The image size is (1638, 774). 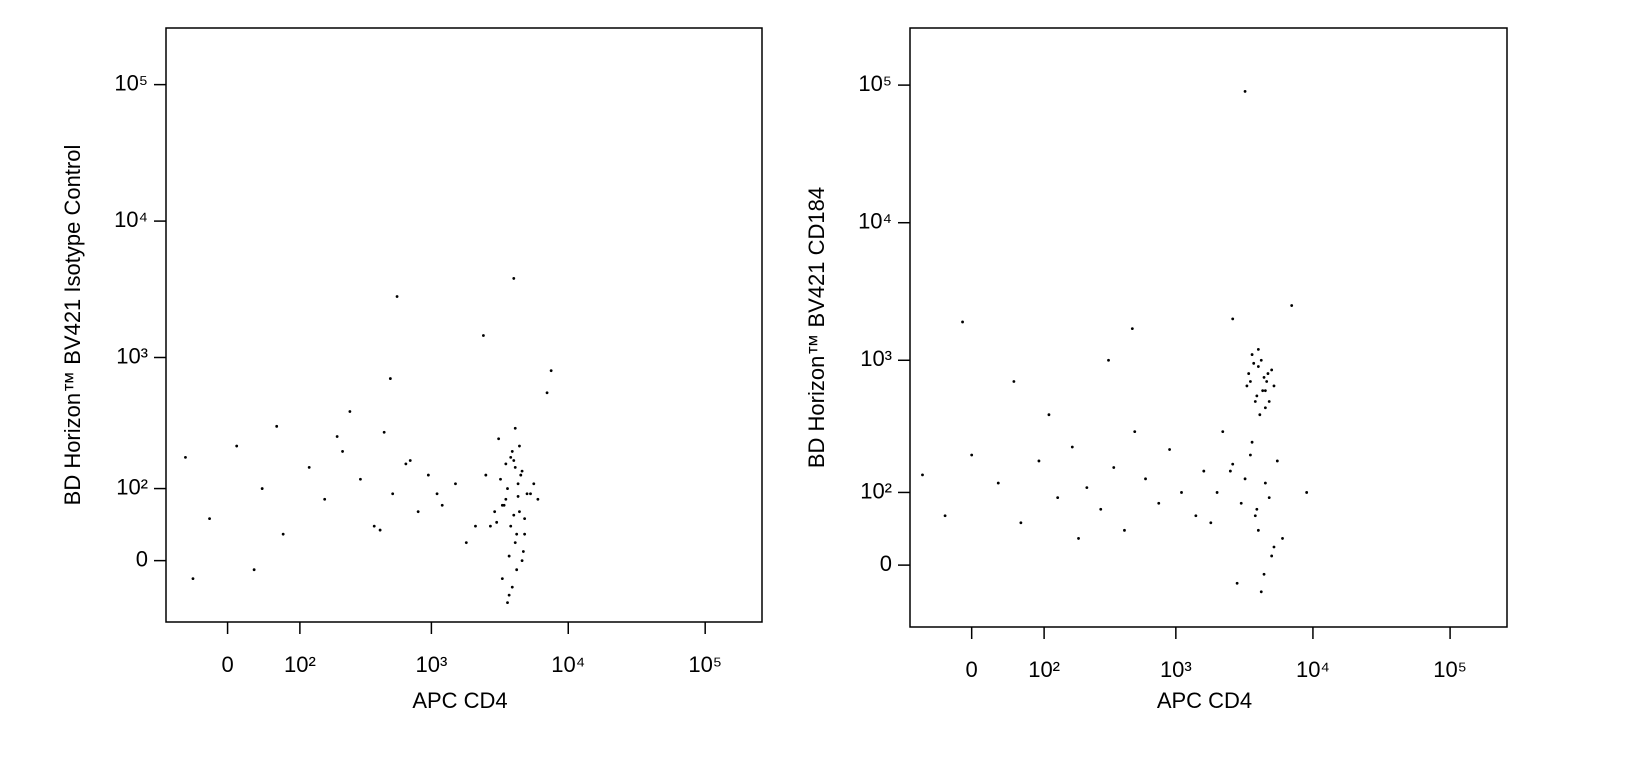 What do you see at coordinates (816, 327) in the screenshot?
I see `y-axis-title: BD Horizon™ BV421 CD184` at bounding box center [816, 327].